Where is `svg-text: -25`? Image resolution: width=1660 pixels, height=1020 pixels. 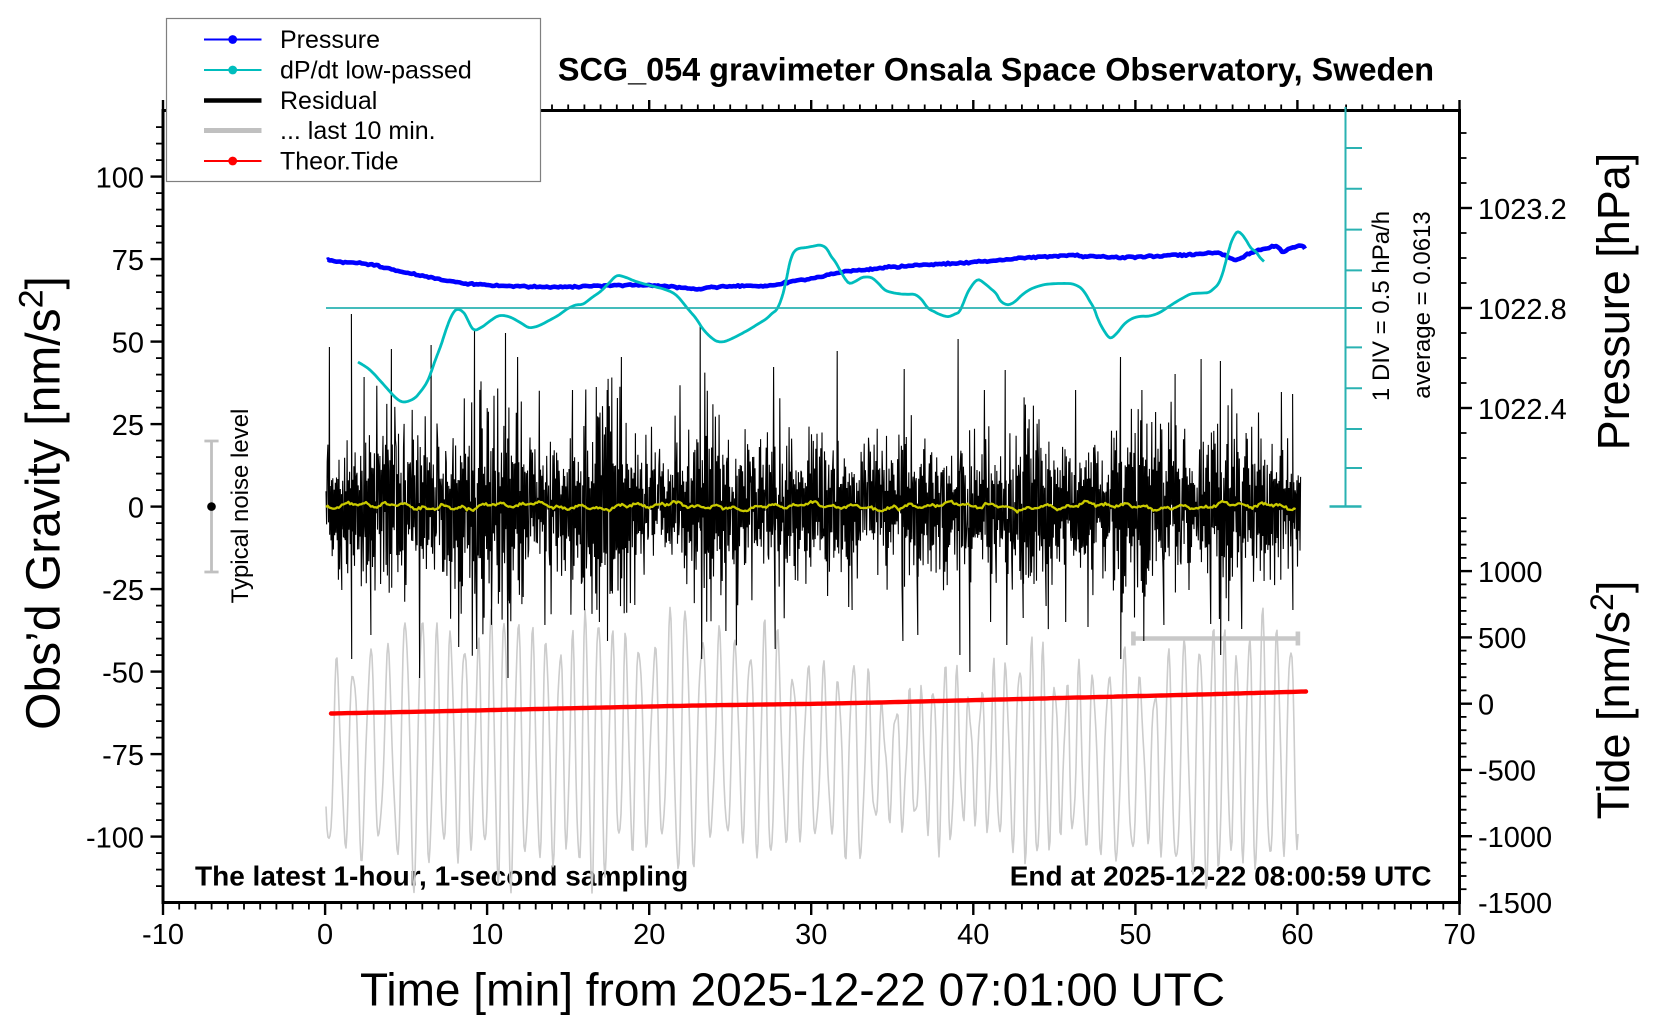
svg-text: -25 is located at coordinates (123, 591).